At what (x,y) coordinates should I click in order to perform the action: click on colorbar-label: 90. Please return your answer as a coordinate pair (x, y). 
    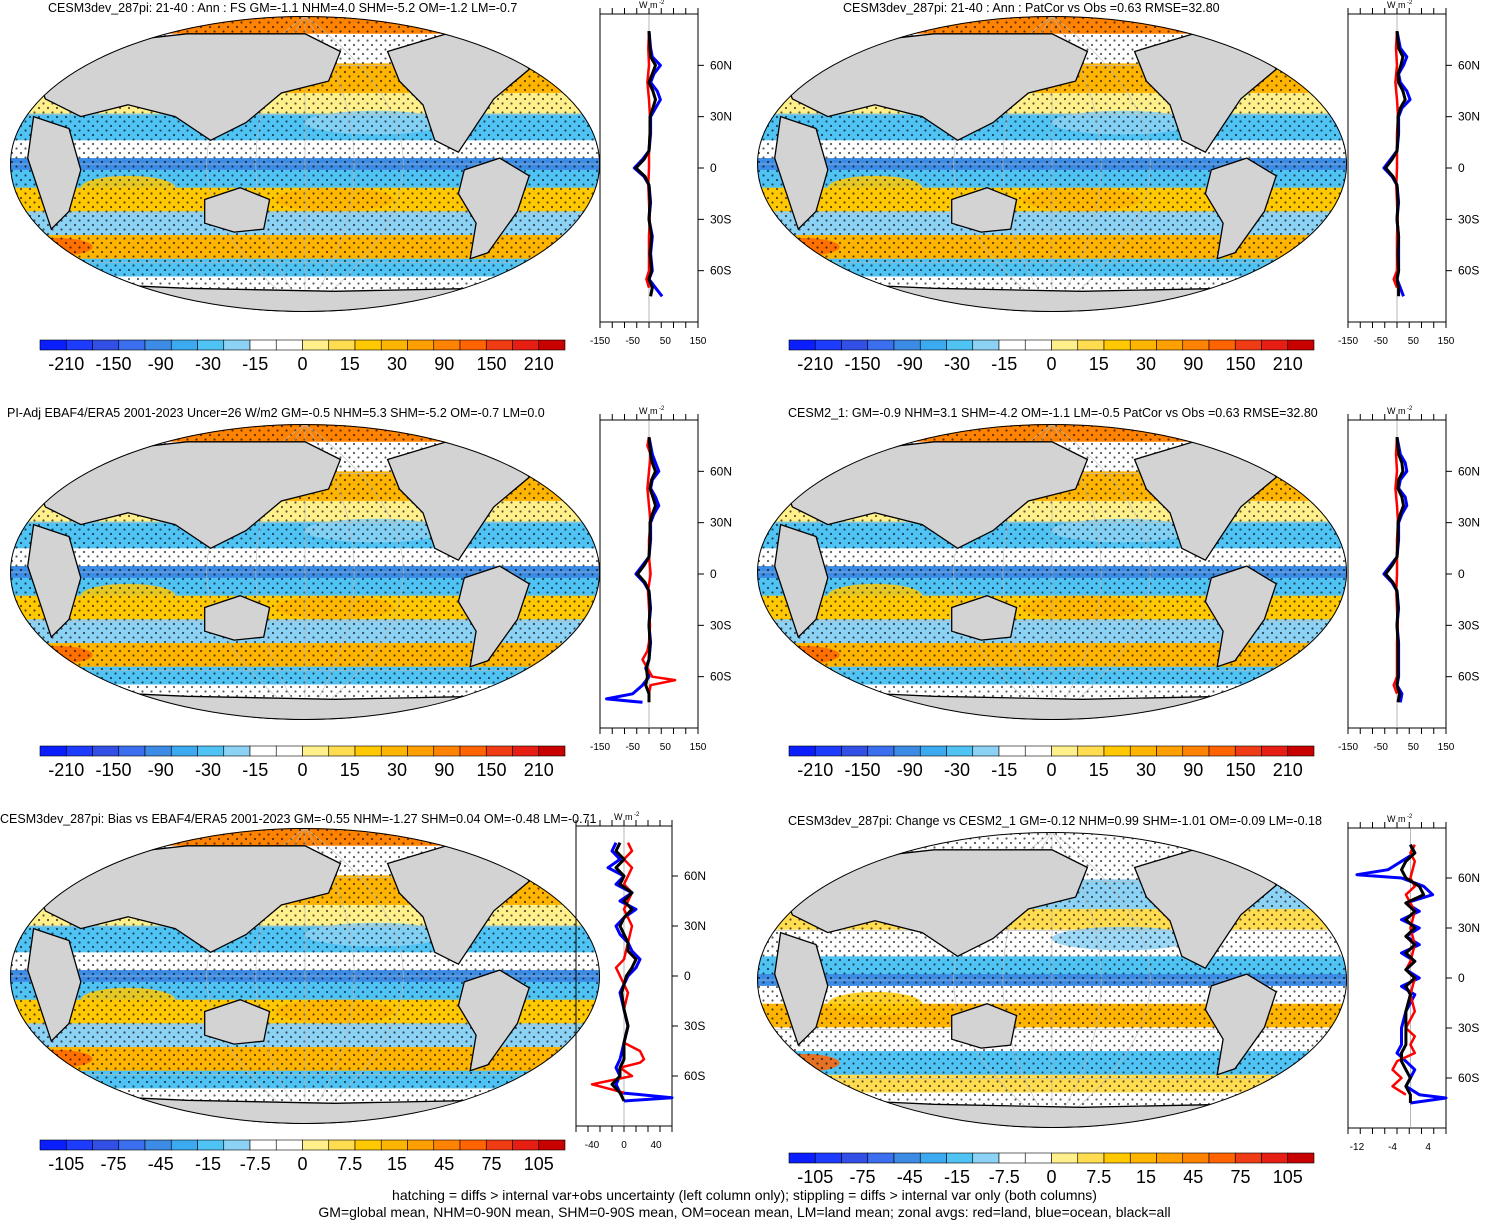
    Looking at the image, I should click on (1193, 364).